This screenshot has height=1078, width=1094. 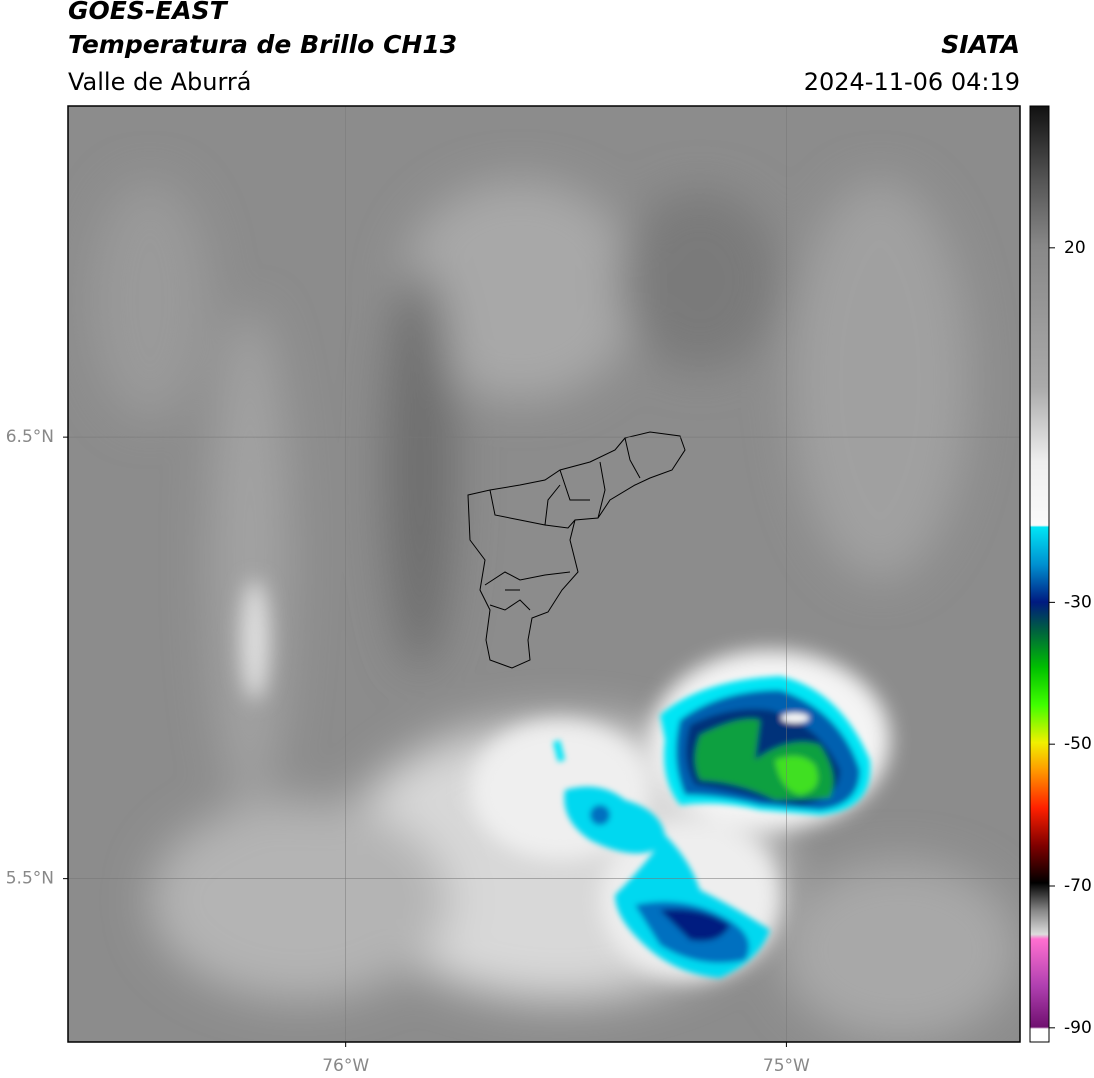 I want to click on subtitle: Temperatura de Brillo CH13, so click(x=262, y=44).